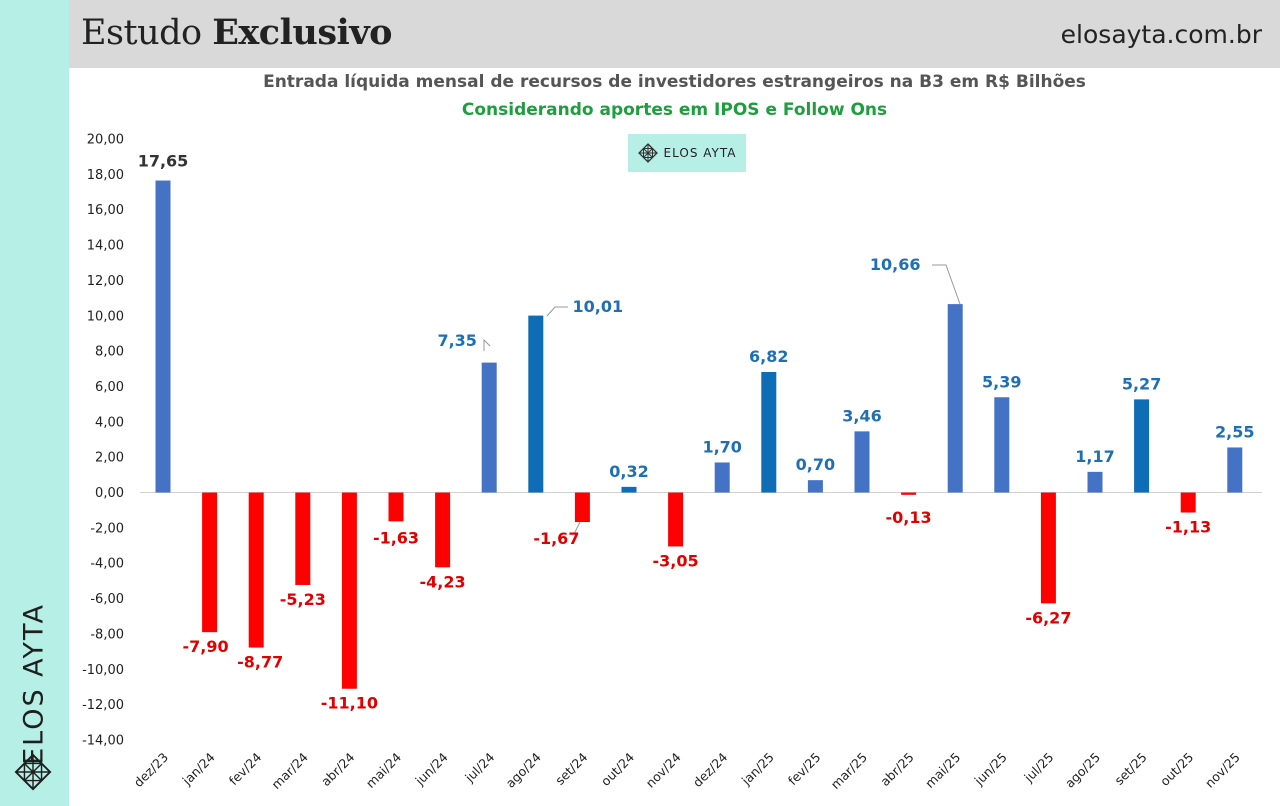 This screenshot has height=806, width=1280. What do you see at coordinates (804, 769) in the screenshot?
I see `x-tick-label: fev/25` at bounding box center [804, 769].